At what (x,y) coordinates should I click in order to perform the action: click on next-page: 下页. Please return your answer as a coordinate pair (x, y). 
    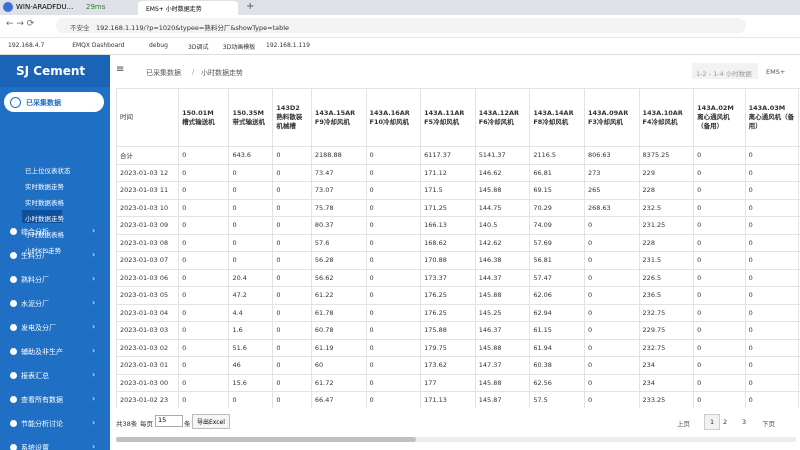
    Looking at the image, I should click on (768, 424).